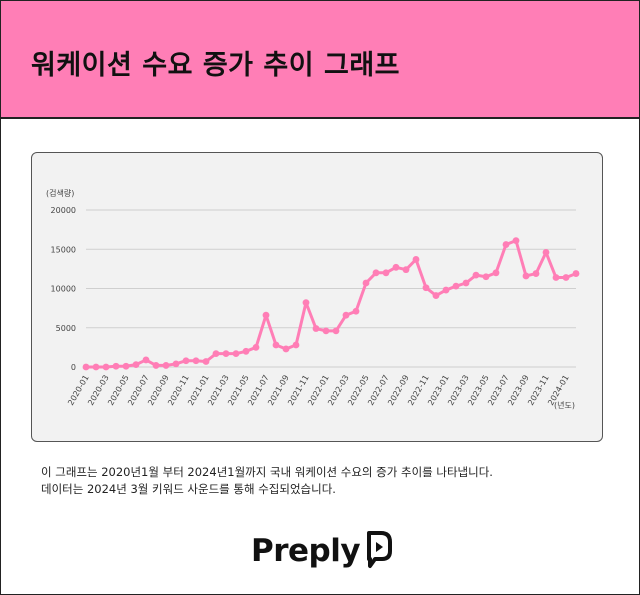  Describe the element at coordinates (379, 551) in the screenshot. I see `preply-bubble-icon` at that location.